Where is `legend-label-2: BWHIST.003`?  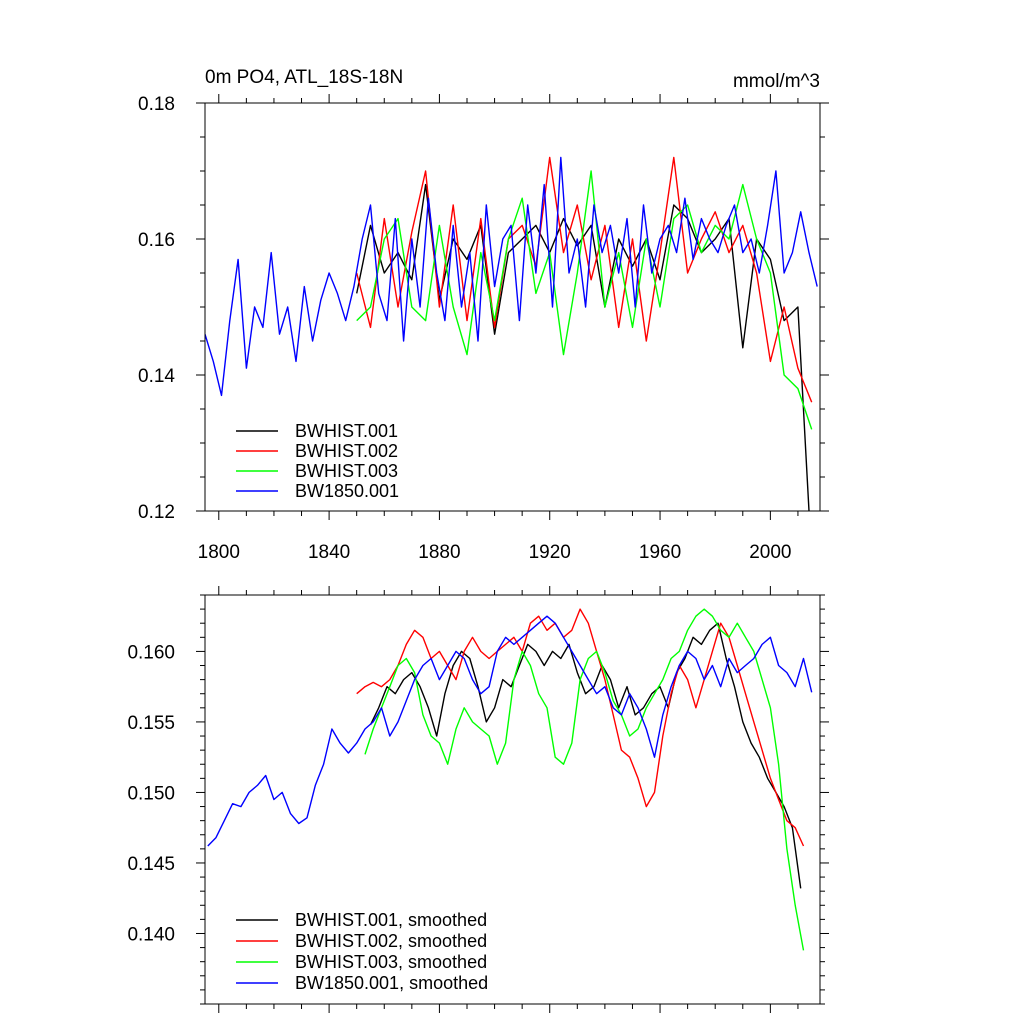 legend-label-2: BWHIST.003 is located at coordinates (346, 471).